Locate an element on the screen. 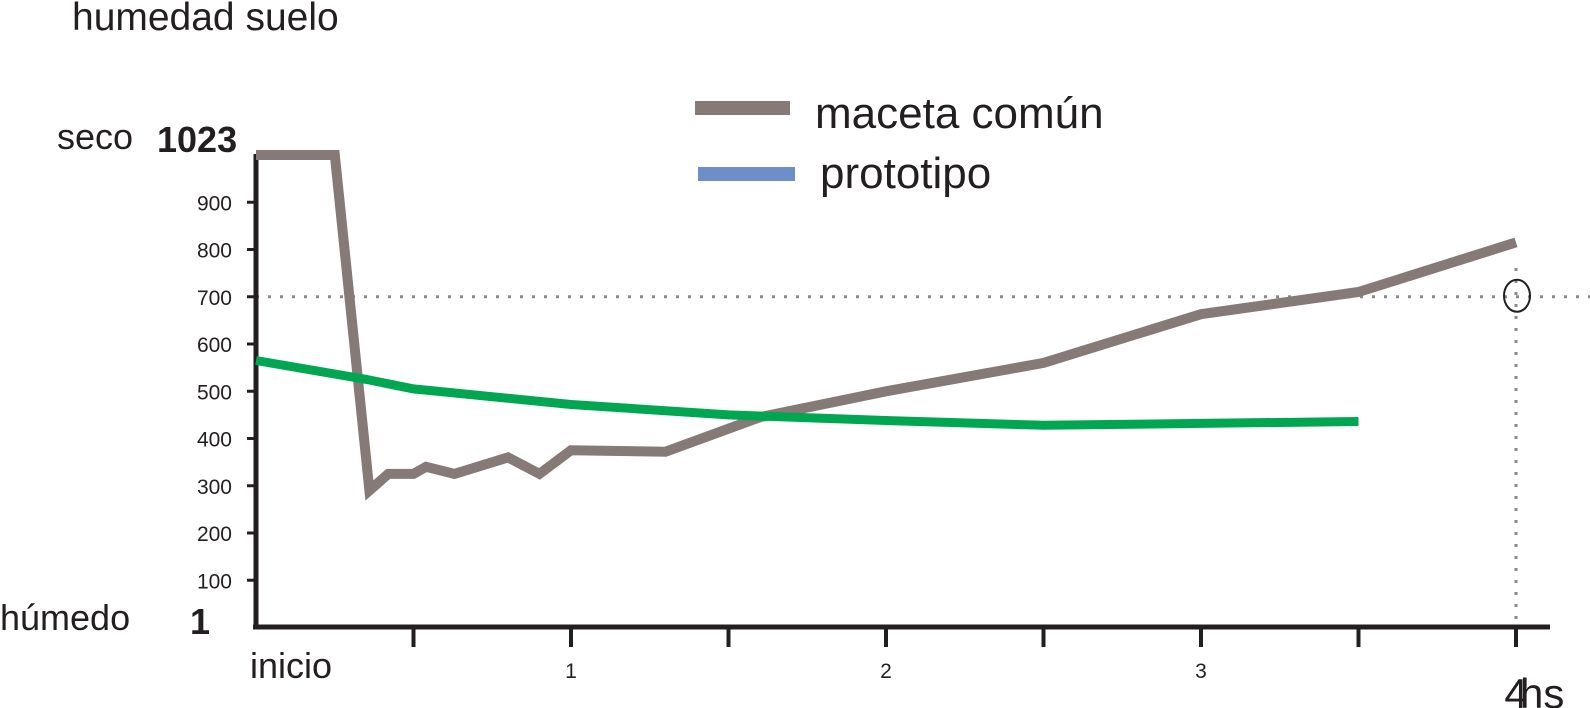 This screenshot has height=708, width=1590. legend: maceta común prototipo is located at coordinates (899, 143).